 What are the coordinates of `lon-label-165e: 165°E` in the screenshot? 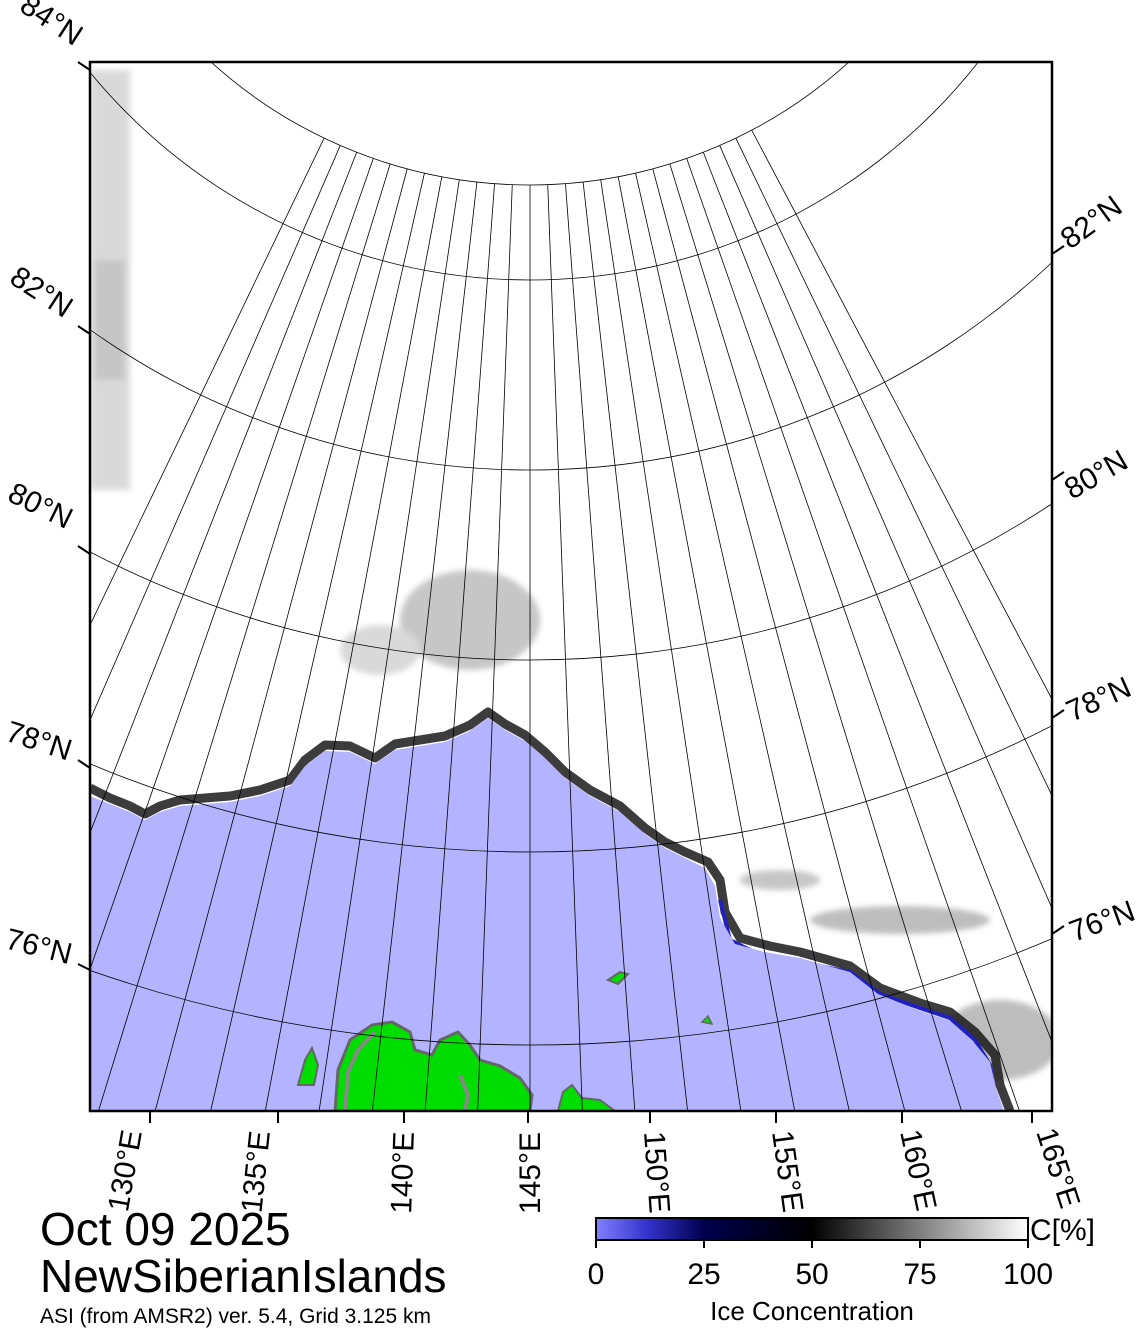 It's located at (1057, 1168).